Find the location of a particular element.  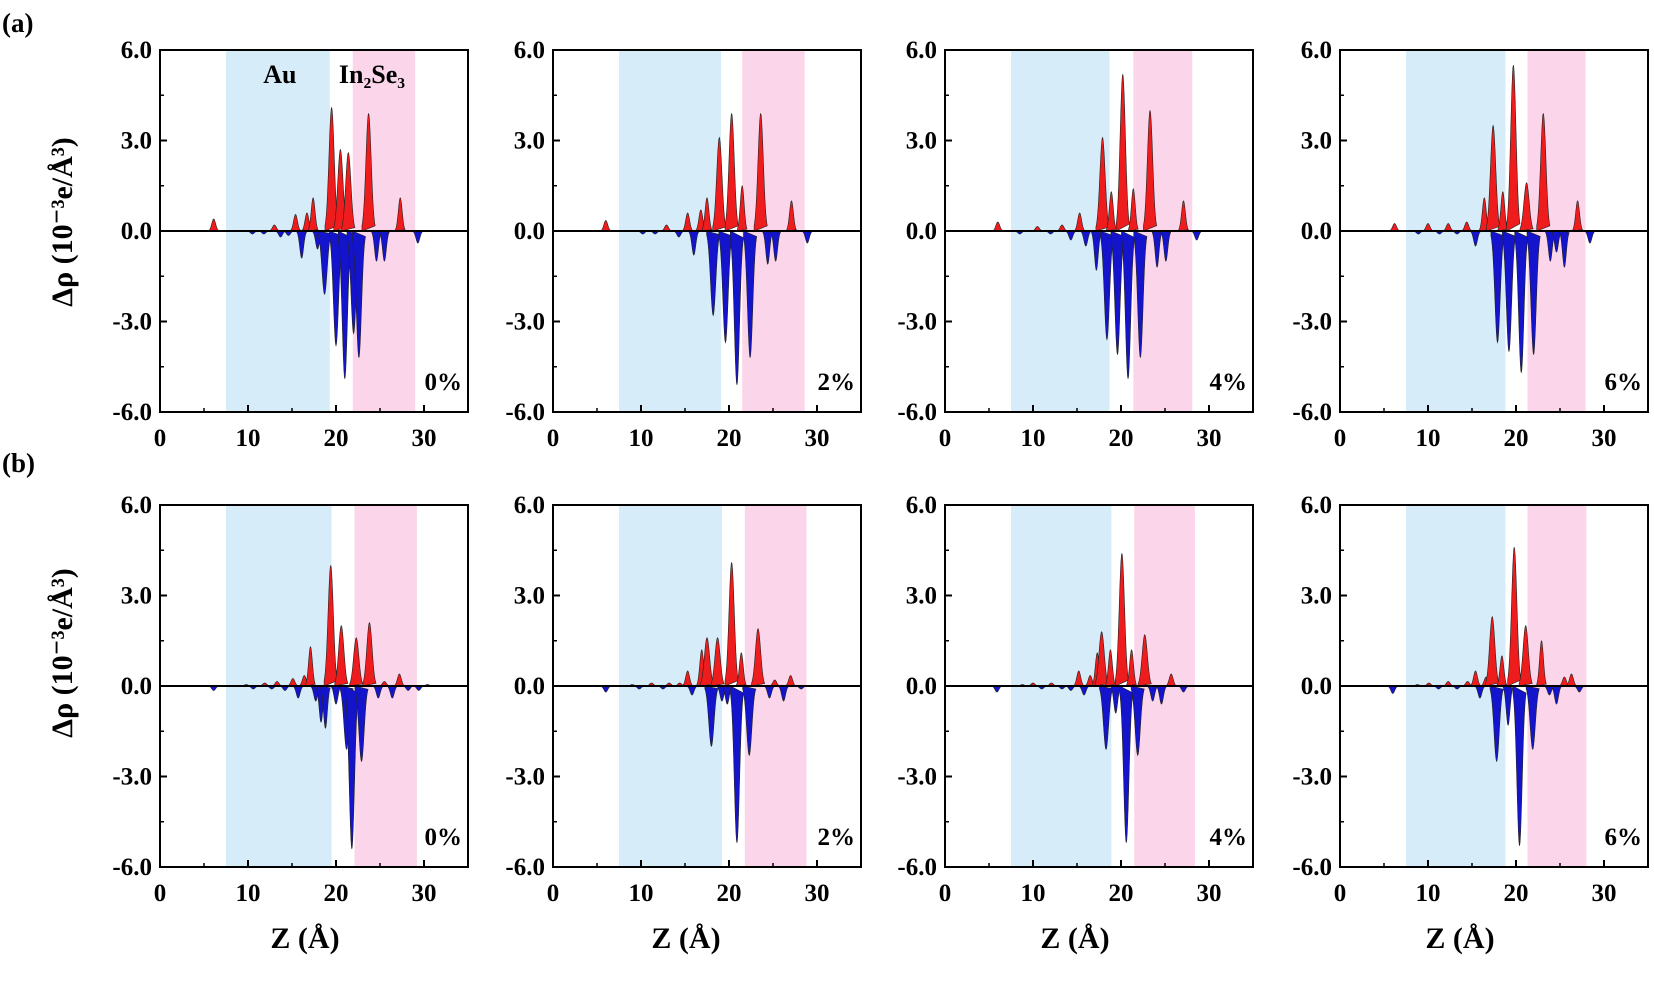

x-axis-title-1: Z (Å) is located at coordinates (304, 938).